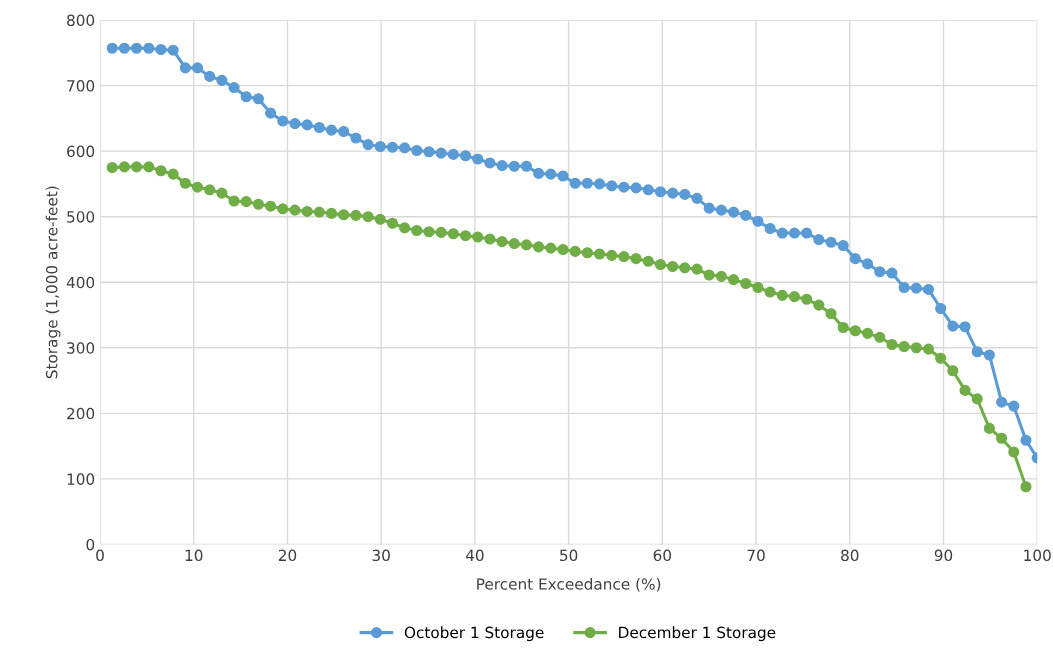 This screenshot has height=668, width=1053. Describe the element at coordinates (90, 544) in the screenshot. I see `y-tick-label: 0` at that location.